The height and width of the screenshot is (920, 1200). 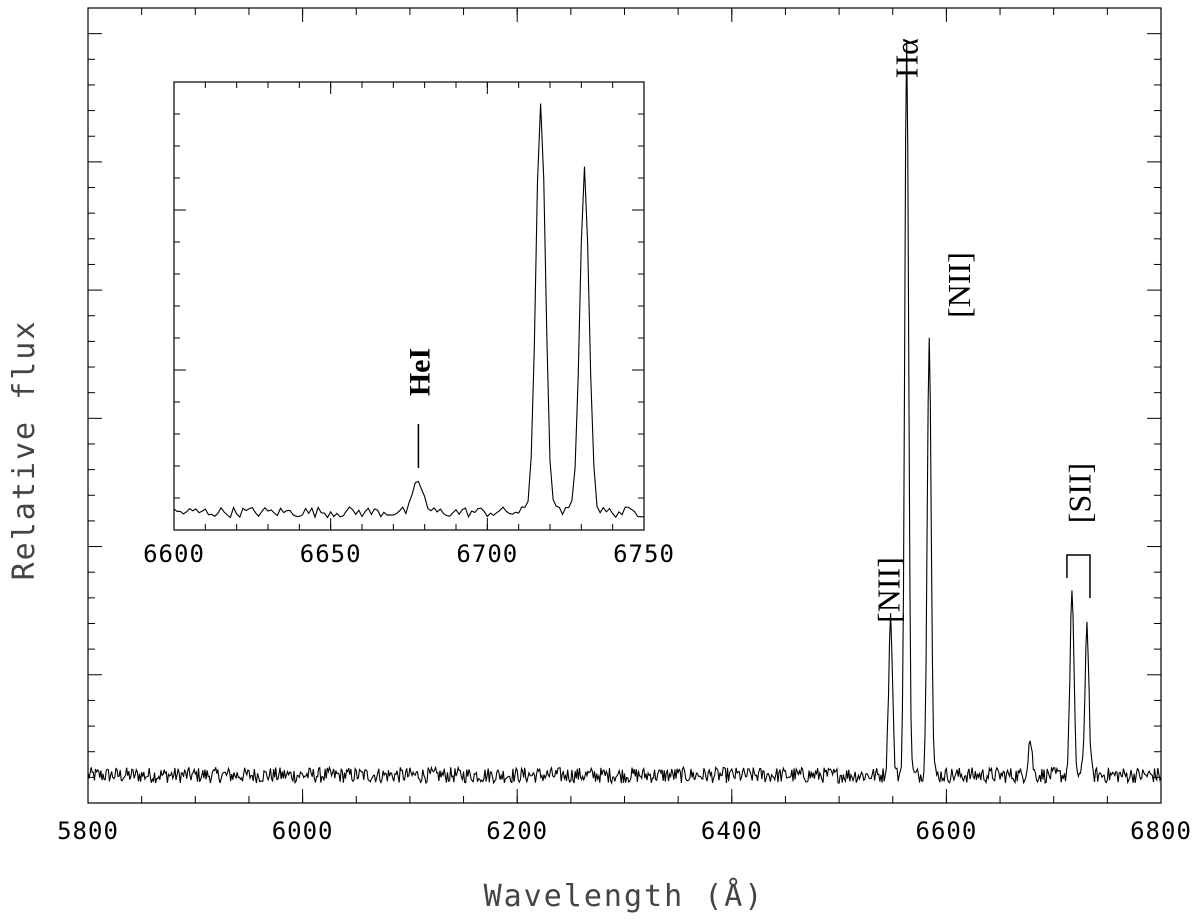 What do you see at coordinates (24, 450) in the screenshot?
I see `y-axis-title: Relative flux` at bounding box center [24, 450].